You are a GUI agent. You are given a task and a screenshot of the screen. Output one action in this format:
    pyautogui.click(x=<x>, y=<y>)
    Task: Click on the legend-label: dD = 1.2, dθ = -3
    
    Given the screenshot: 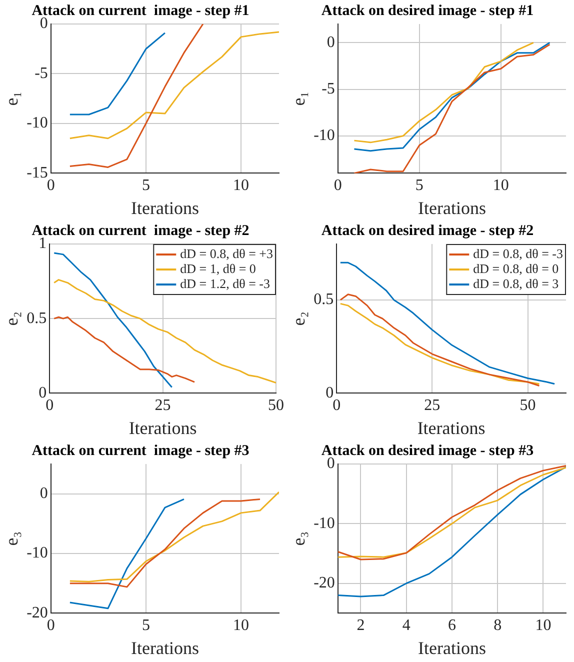 What is the action you would take?
    pyautogui.click(x=225, y=283)
    